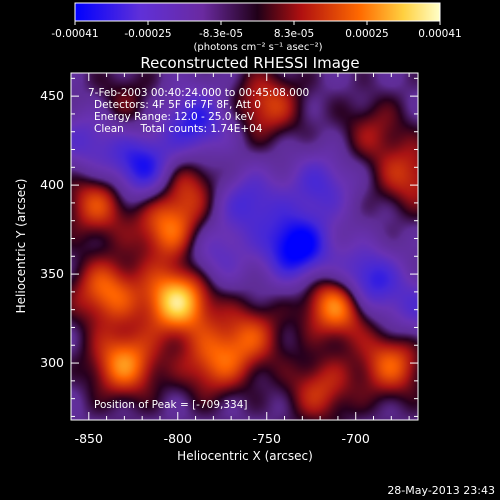  Describe the element at coordinates (147, 34) in the screenshot. I see `colorbar-tick-label: -0.00025` at that location.